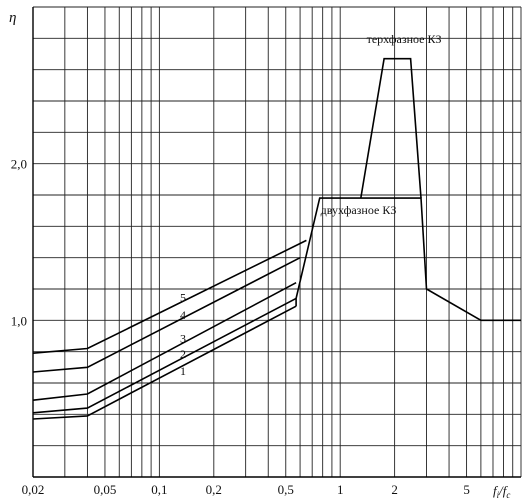 Image resolution: width=529 pixels, height=501 pixels. What do you see at coordinates (508, 495) in the screenshot?
I see `x-axis-label-sub2: c` at bounding box center [508, 495].